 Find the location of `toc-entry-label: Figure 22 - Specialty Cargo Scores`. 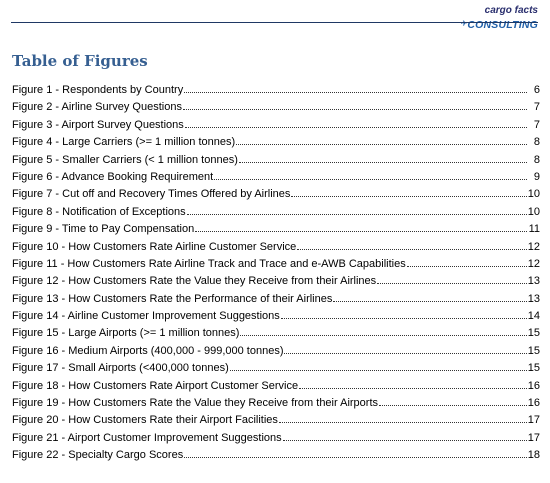

toc-entry-label: Figure 22 - Specialty Cargo Scores is located at coordinates (98, 455).